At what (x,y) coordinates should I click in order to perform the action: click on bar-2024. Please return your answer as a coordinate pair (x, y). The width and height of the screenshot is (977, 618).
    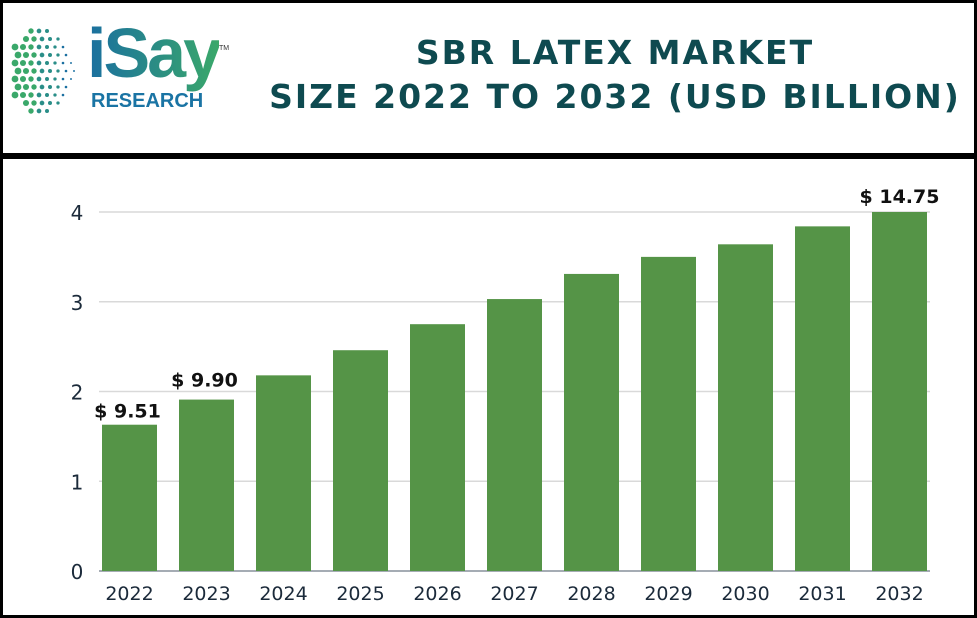
    Looking at the image, I should click on (283, 473).